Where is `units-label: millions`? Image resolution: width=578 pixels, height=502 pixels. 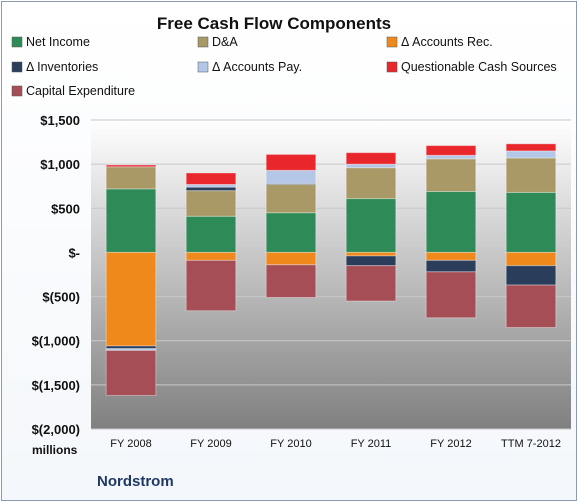 units-label: millions is located at coordinates (55, 450).